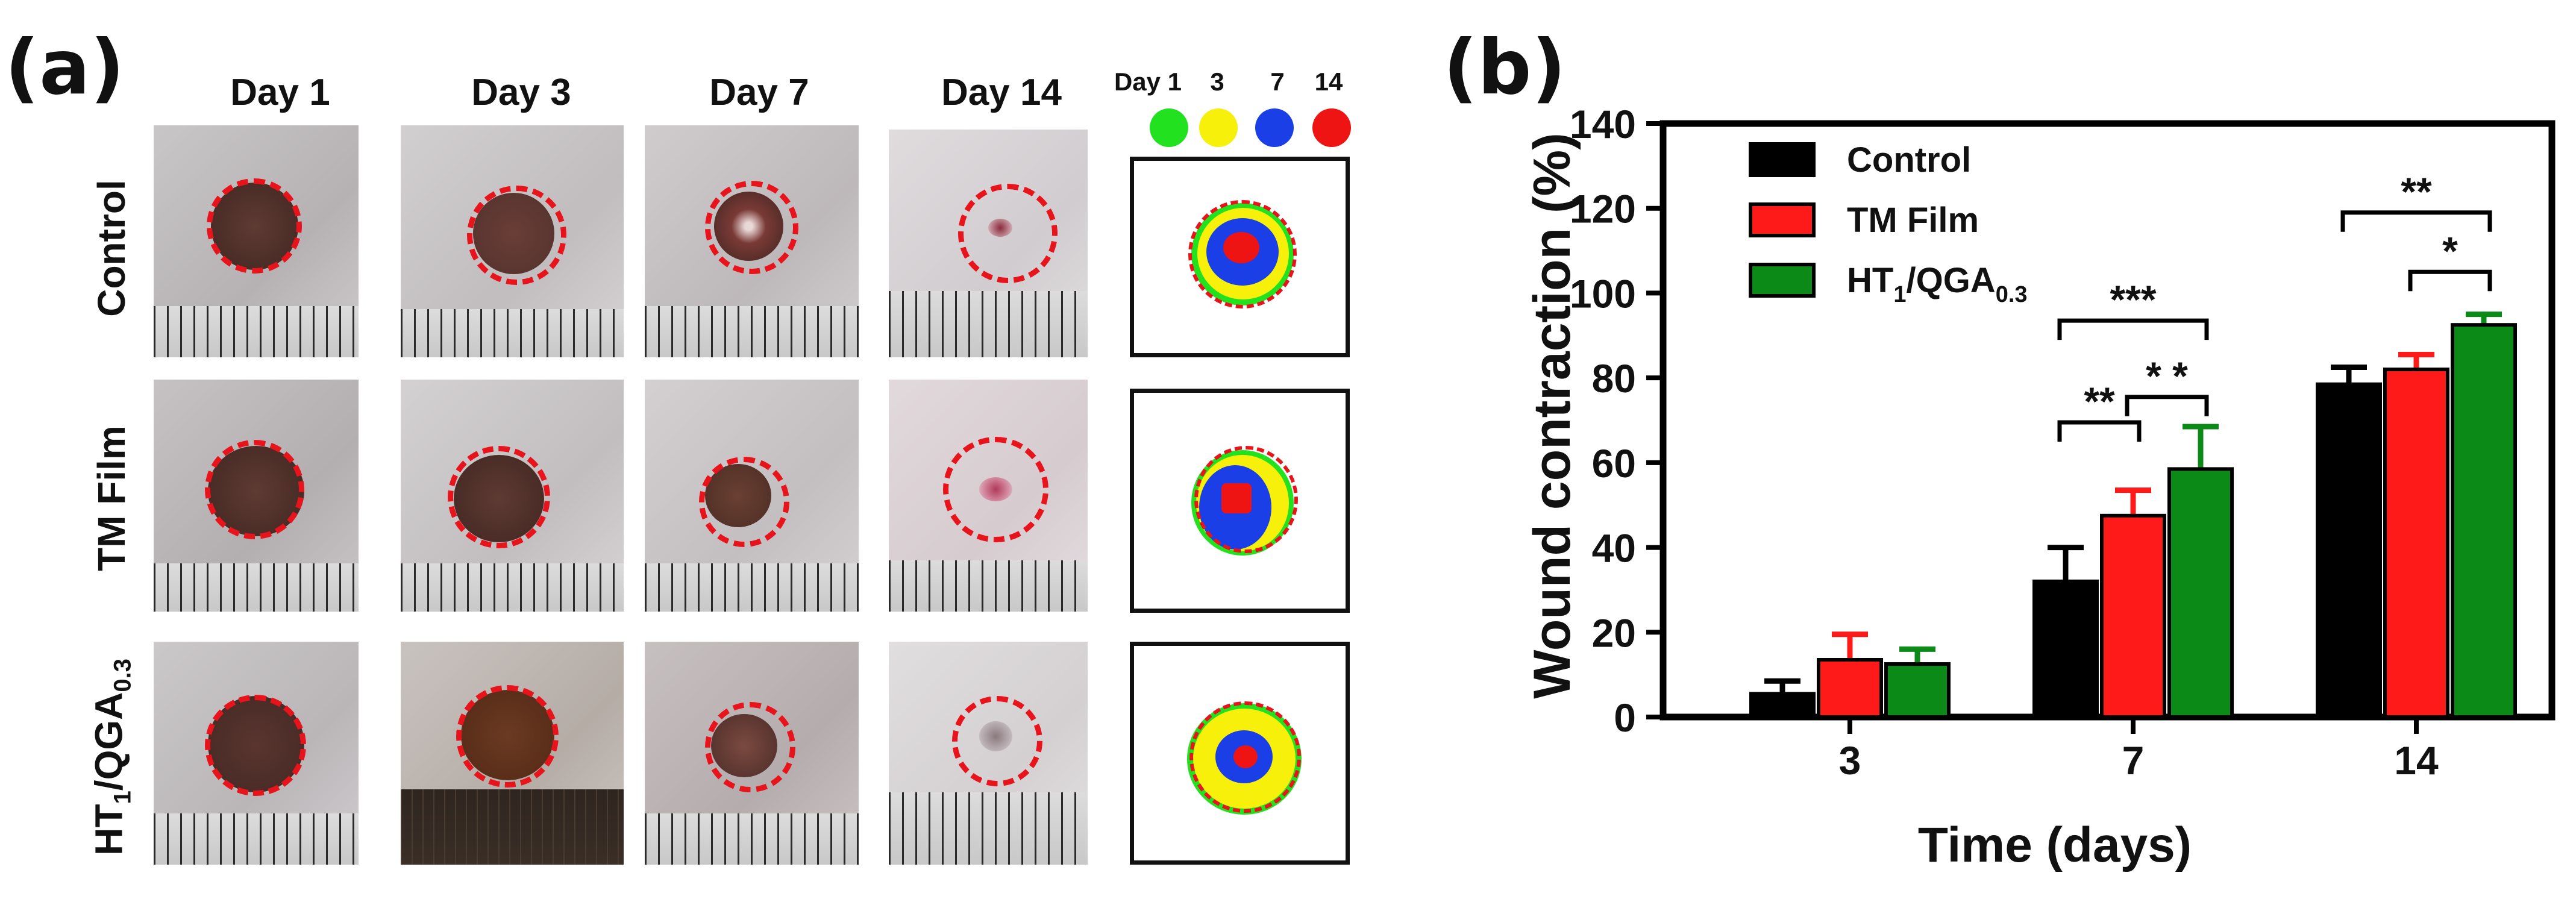 The image size is (2576, 902). Describe the element at coordinates (759, 93) in the screenshot. I see `day-header-7: Day 7` at that location.